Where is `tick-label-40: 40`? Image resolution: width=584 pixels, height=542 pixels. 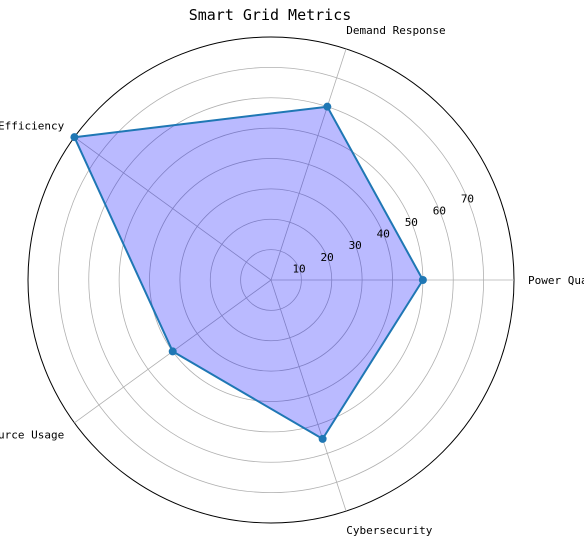
tick-label-40: 40 is located at coordinates (383, 234).